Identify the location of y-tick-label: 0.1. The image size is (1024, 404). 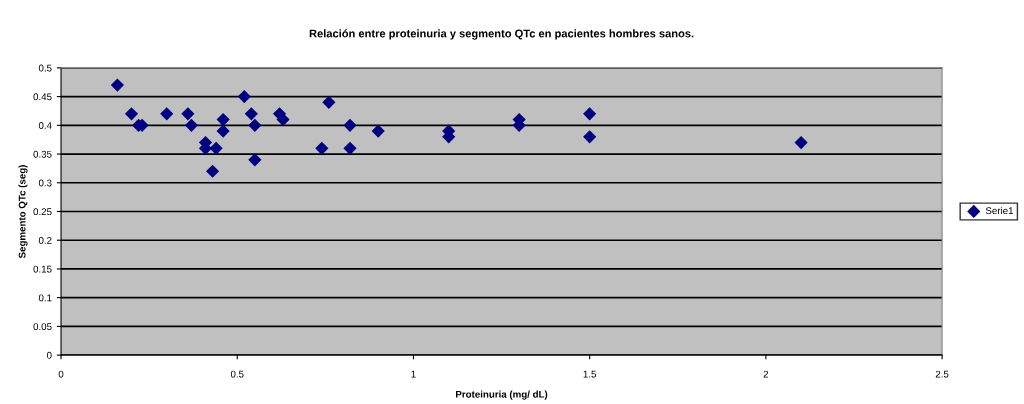
(45, 298).